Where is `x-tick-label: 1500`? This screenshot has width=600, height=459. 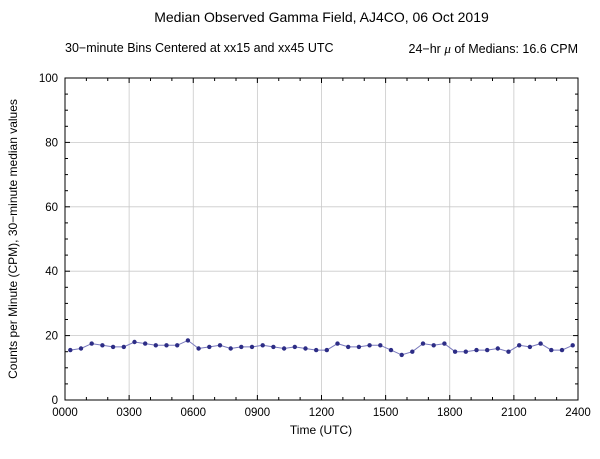
x-tick-label: 1500 is located at coordinates (386, 413).